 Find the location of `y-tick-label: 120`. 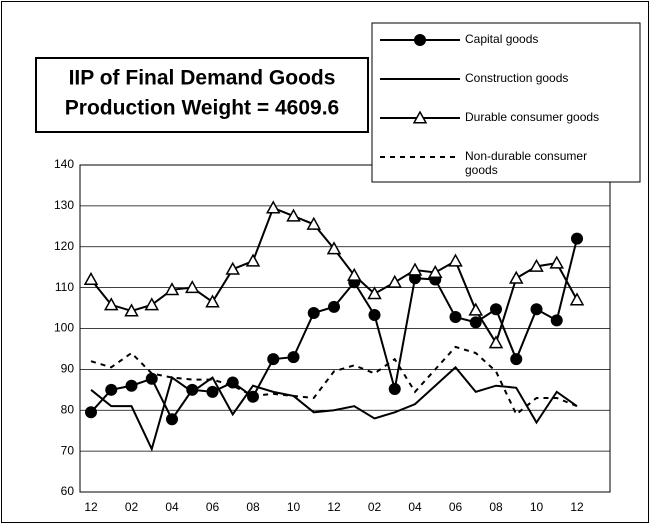

y-tick-label: 120 is located at coordinates (64, 246).